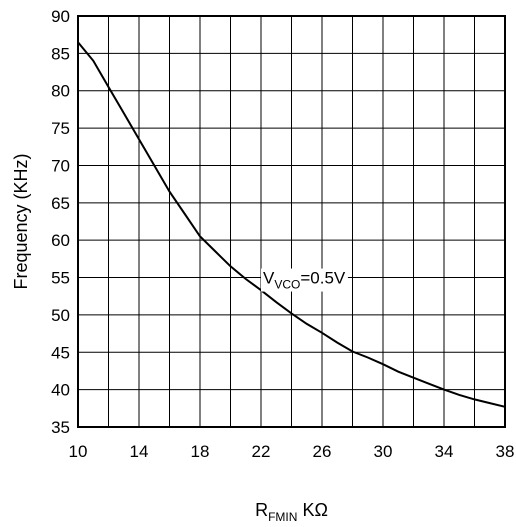  What do you see at coordinates (505, 451) in the screenshot?
I see `x-tick-label: 38` at bounding box center [505, 451].